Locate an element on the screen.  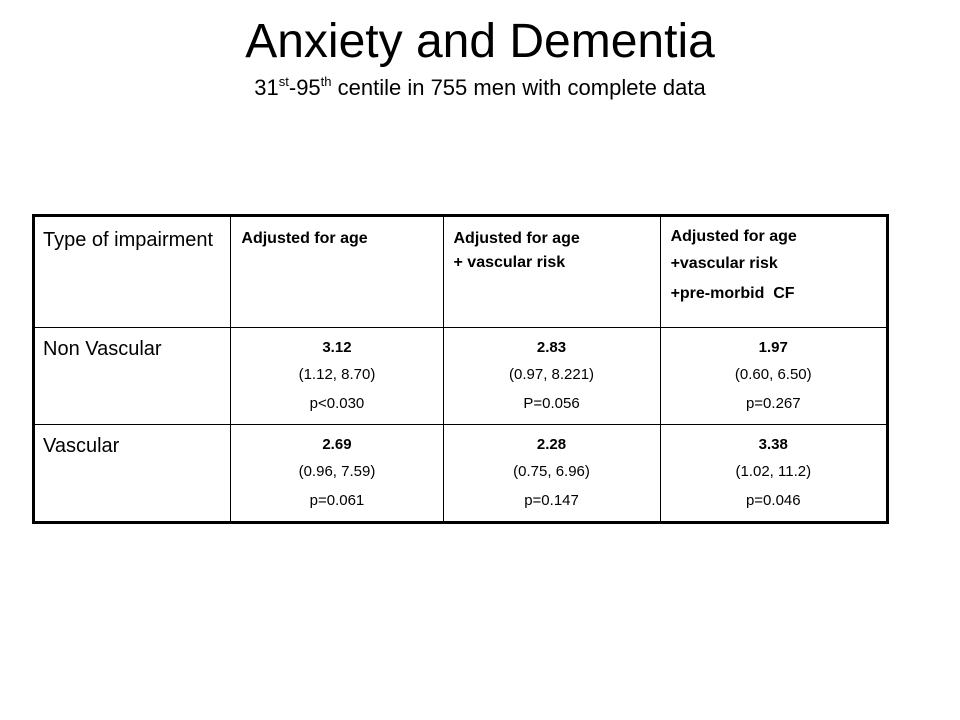
subtitle-sup2: th is located at coordinates (326, 81).